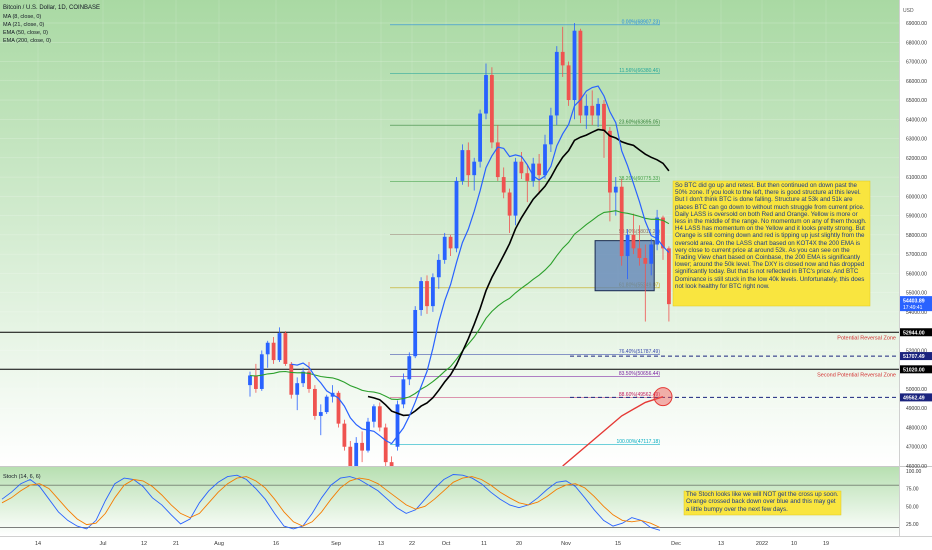 The width and height of the screenshot is (932, 550). I want to click on price-tick-label: 48000.00, so click(916, 428).